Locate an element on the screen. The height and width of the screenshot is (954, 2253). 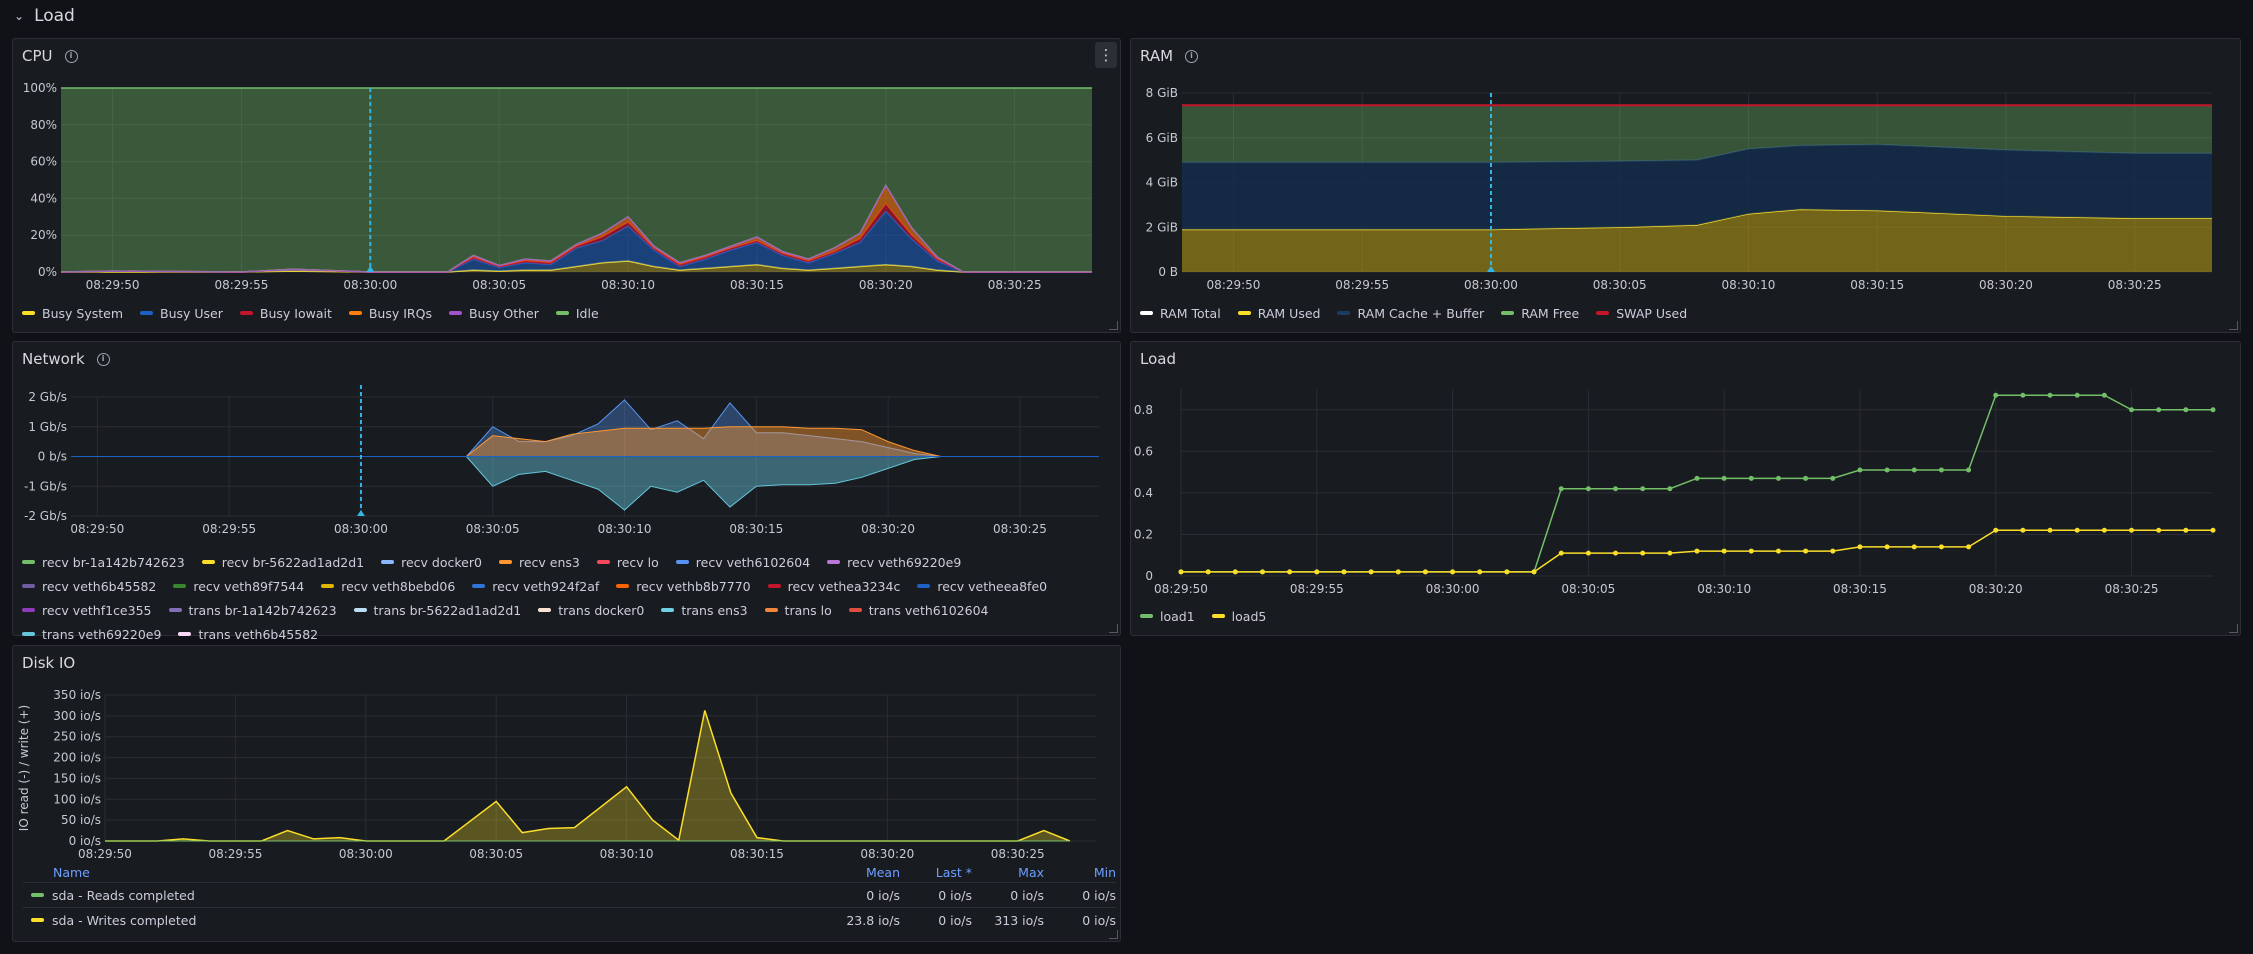
legend-item: trans veth69220e9 is located at coordinates (91, 634).